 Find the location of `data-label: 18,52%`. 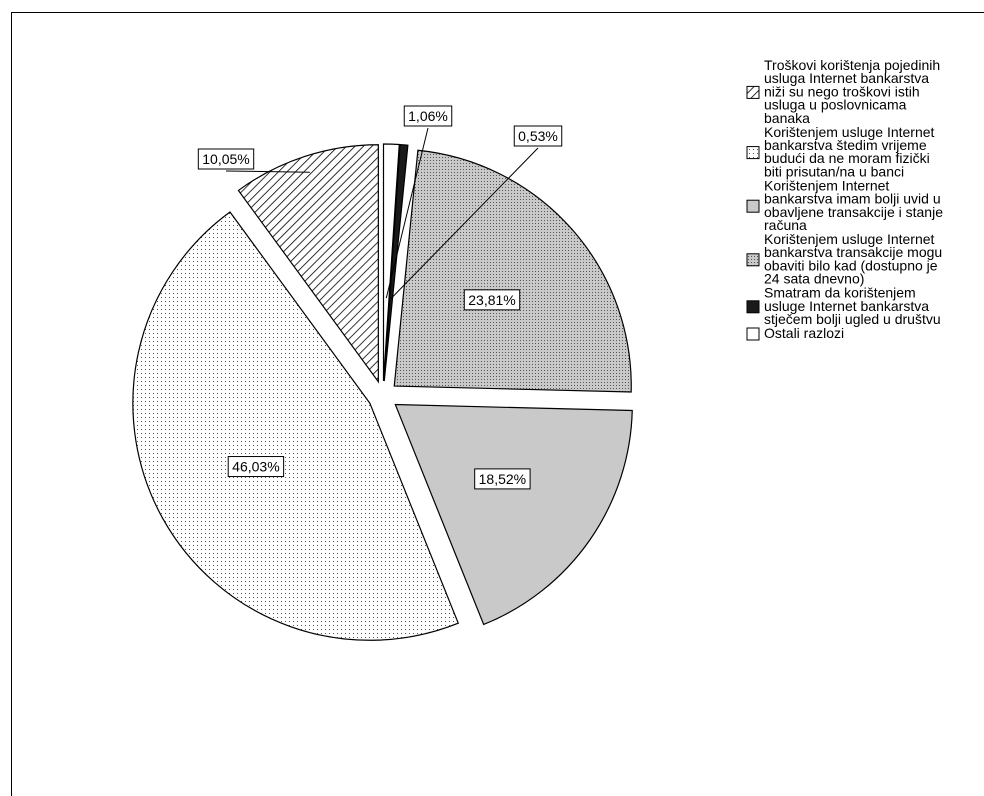

data-label: 18,52% is located at coordinates (502, 479).